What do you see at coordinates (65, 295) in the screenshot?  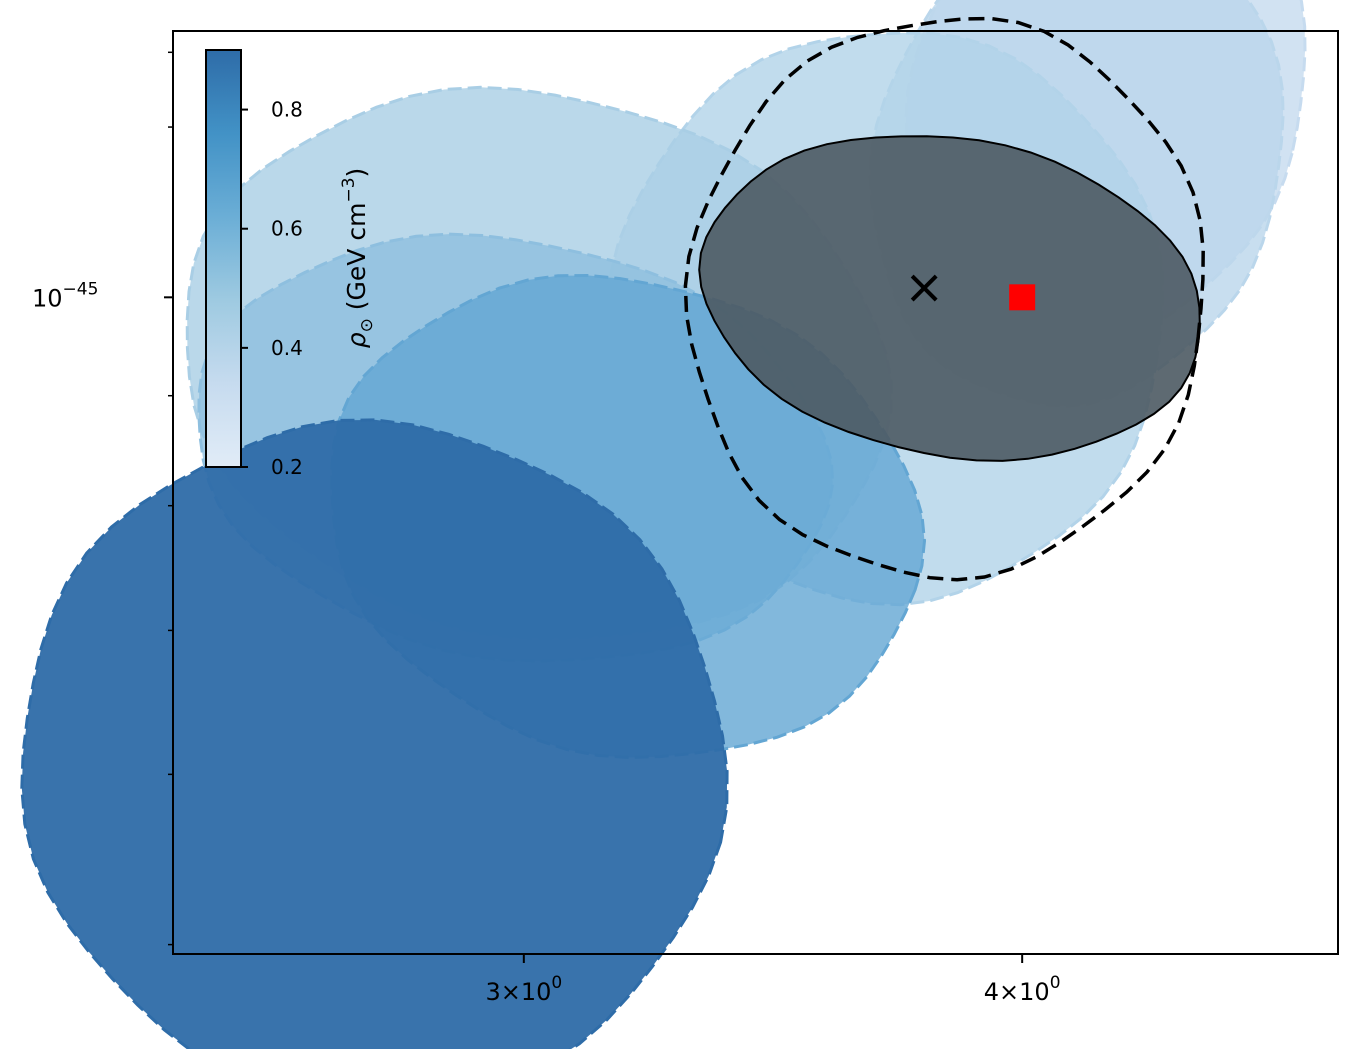 I see `y-tick-label: 10−45` at bounding box center [65, 295].